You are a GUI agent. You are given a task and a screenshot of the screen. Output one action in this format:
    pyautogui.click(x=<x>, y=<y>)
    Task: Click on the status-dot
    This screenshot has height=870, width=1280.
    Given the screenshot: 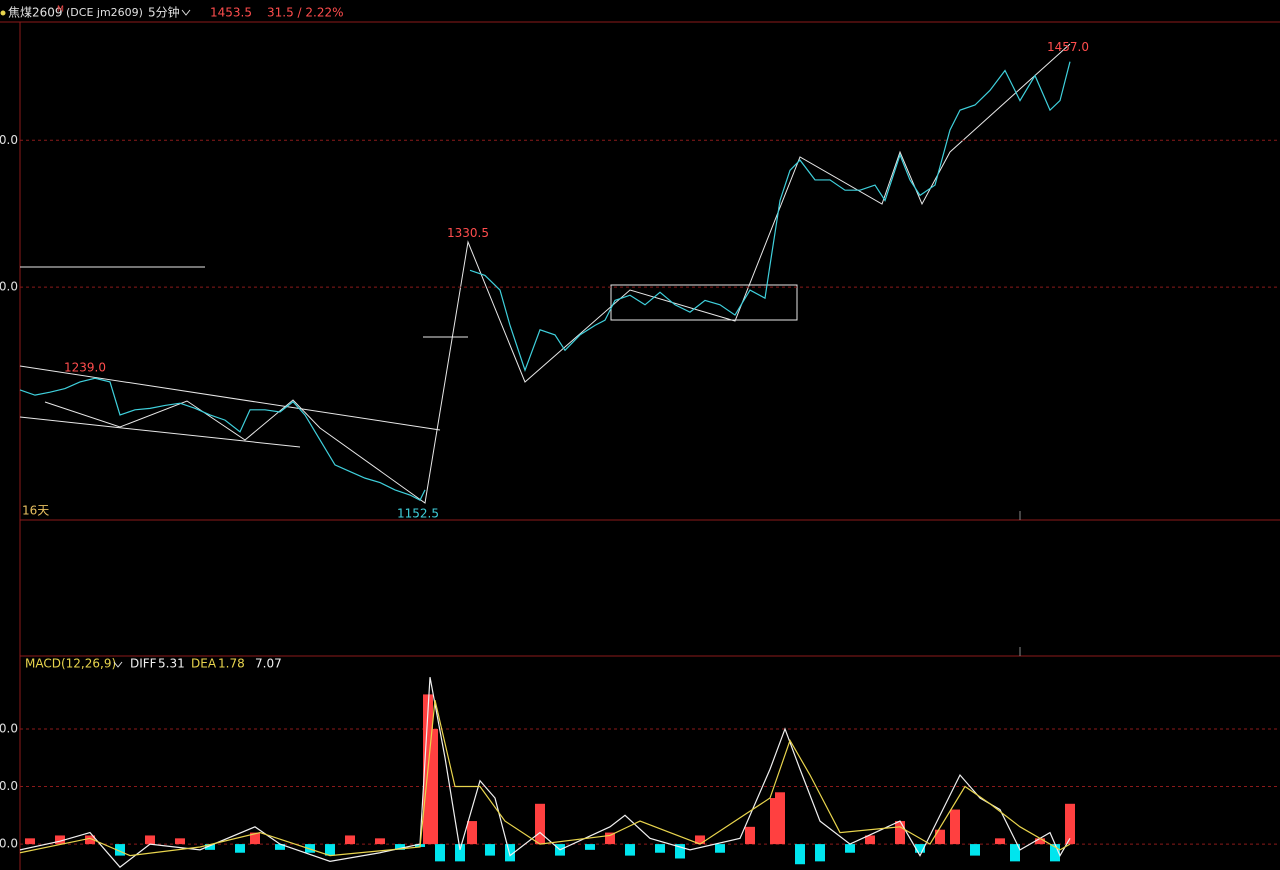 What is the action you would take?
    pyautogui.click(x=3, y=13)
    